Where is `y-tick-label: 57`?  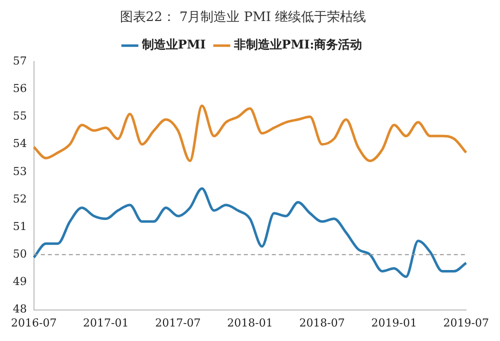
y-tick-label: 57 is located at coordinates (19, 61).